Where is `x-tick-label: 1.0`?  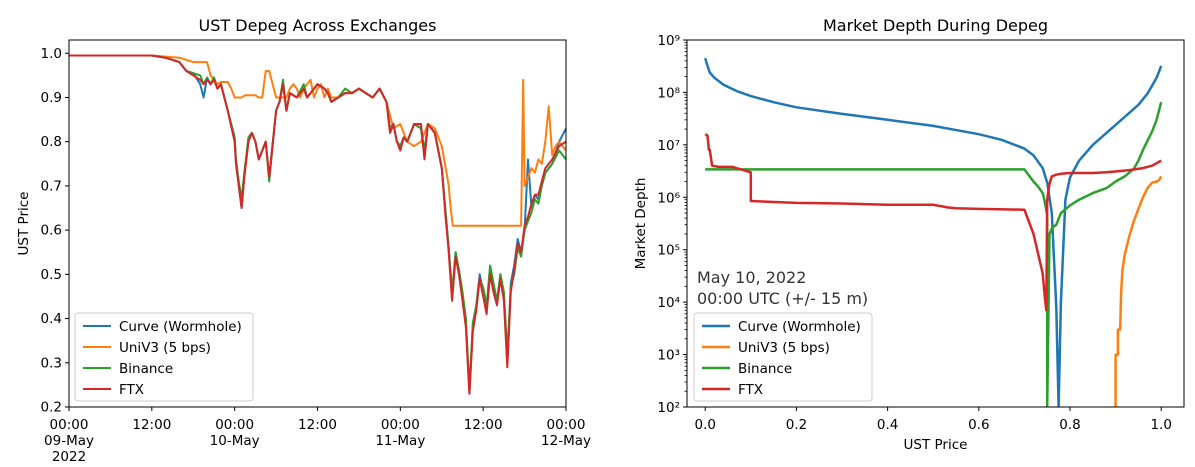
x-tick-label: 1.0 is located at coordinates (1160, 425).